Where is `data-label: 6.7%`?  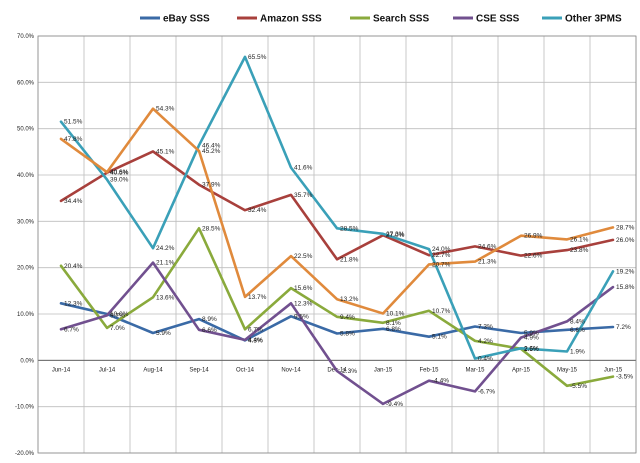 data-label: 6.7% is located at coordinates (71, 329).